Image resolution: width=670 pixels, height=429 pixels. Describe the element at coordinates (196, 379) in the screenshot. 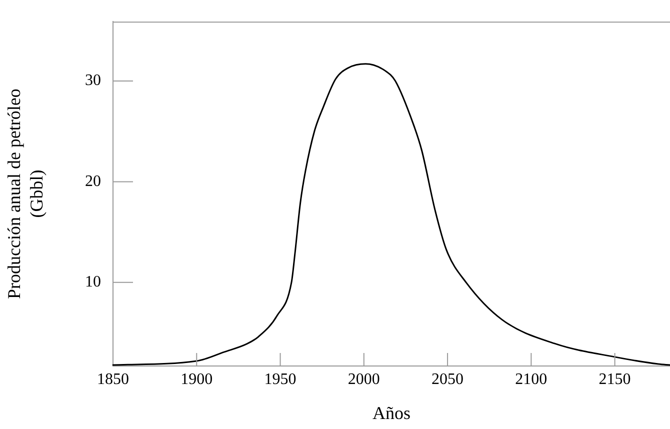

I see `x-tick-label: 1900` at that location.